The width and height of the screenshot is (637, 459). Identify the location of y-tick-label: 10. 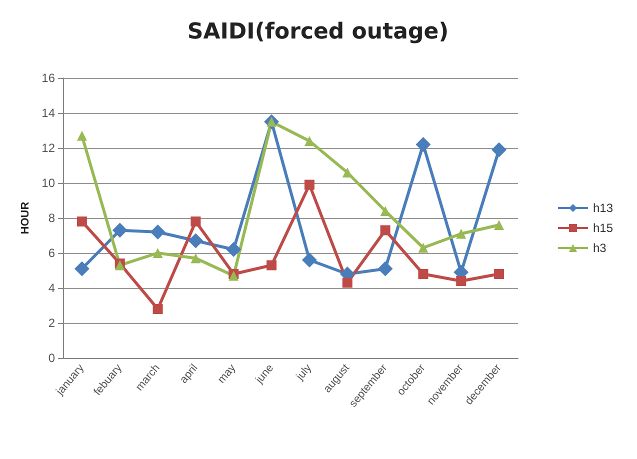
(49, 183).